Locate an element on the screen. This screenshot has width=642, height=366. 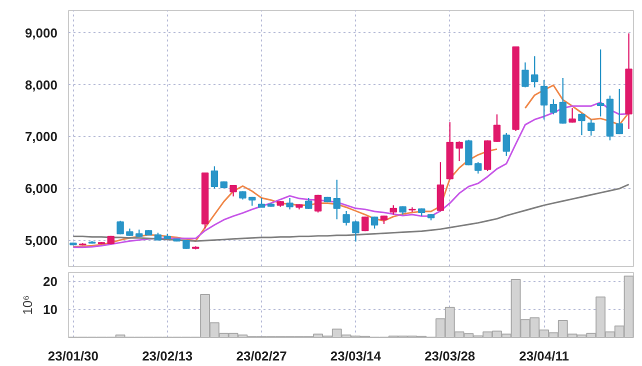
x-tick-label: 23/02/13 is located at coordinates (167, 356).